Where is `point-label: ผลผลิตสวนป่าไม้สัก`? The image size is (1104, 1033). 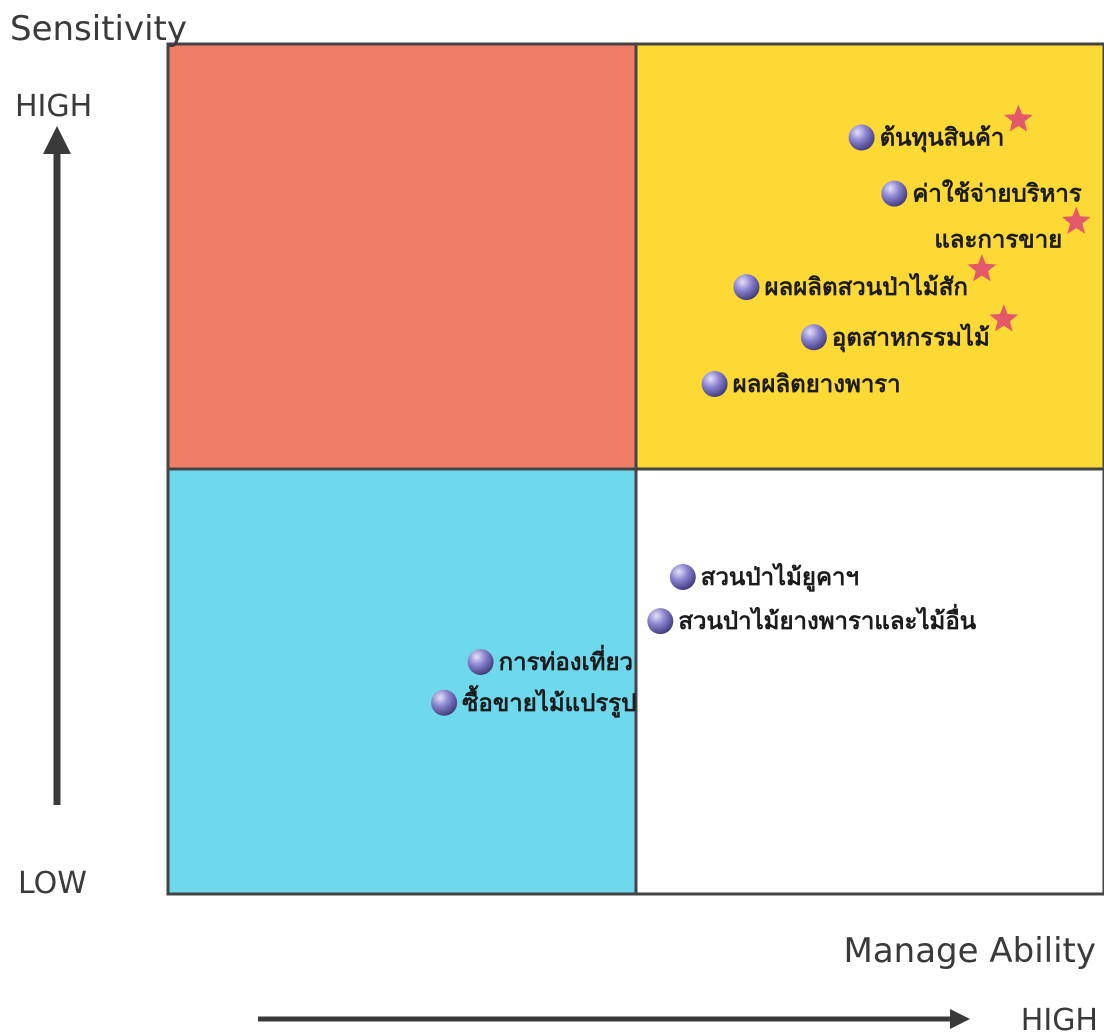
point-label: ผลผลิตสวนป่าไม้สัก is located at coordinates (865, 286).